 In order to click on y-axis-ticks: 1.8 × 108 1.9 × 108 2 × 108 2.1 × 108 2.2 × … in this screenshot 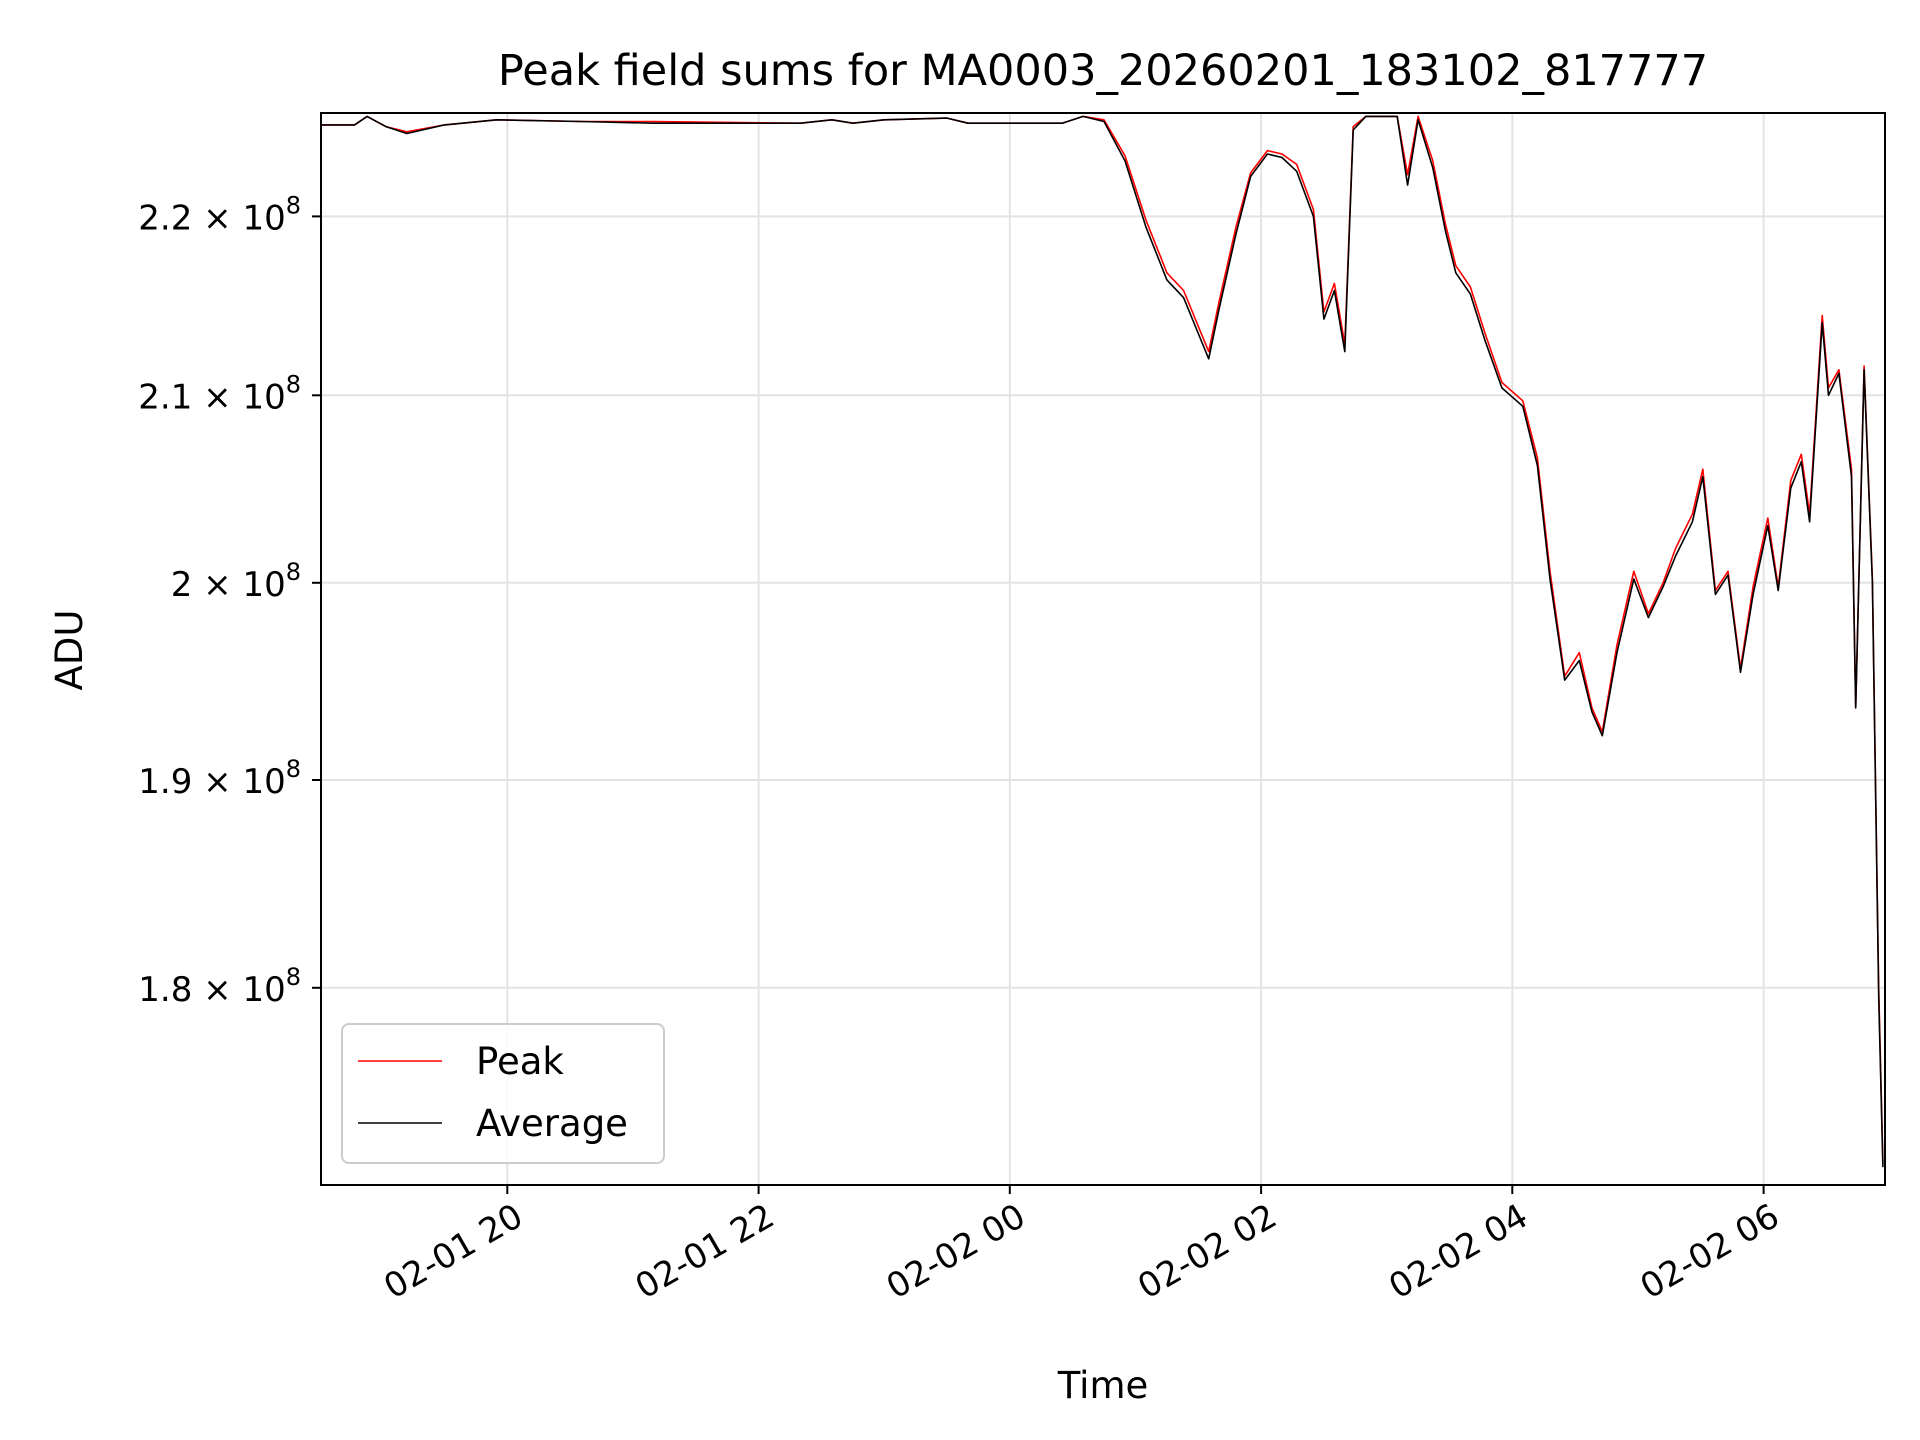, I will do `click(229, 600)`.